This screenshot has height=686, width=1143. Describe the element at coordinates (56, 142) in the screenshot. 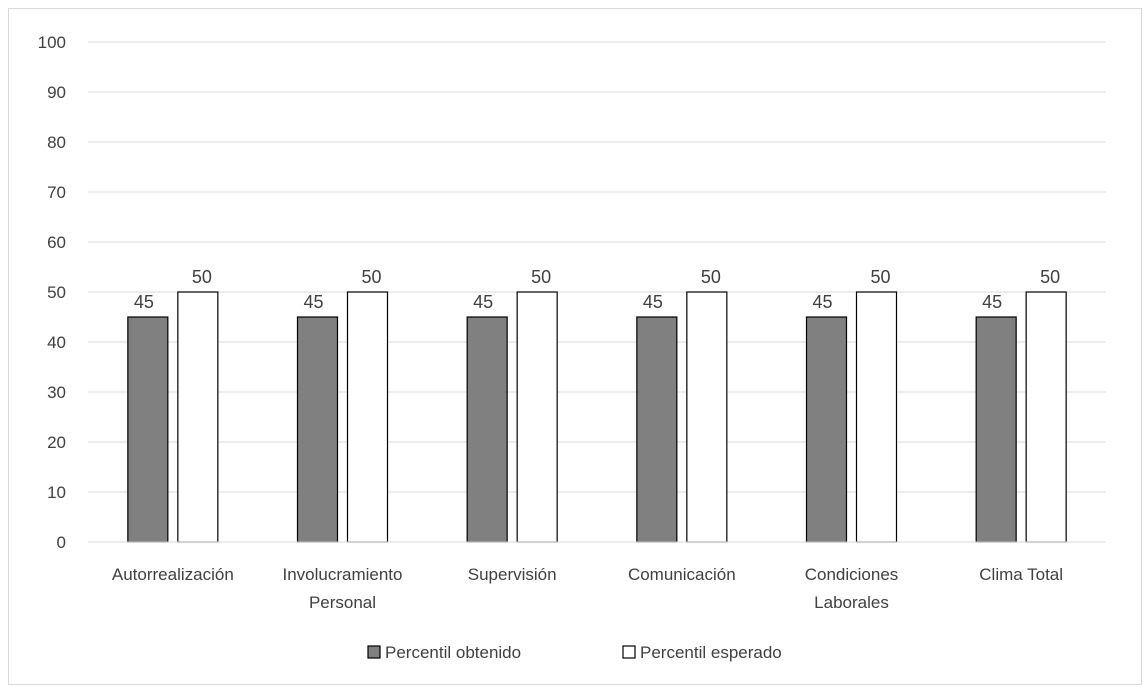

I see `y-tick-label: 80` at that location.